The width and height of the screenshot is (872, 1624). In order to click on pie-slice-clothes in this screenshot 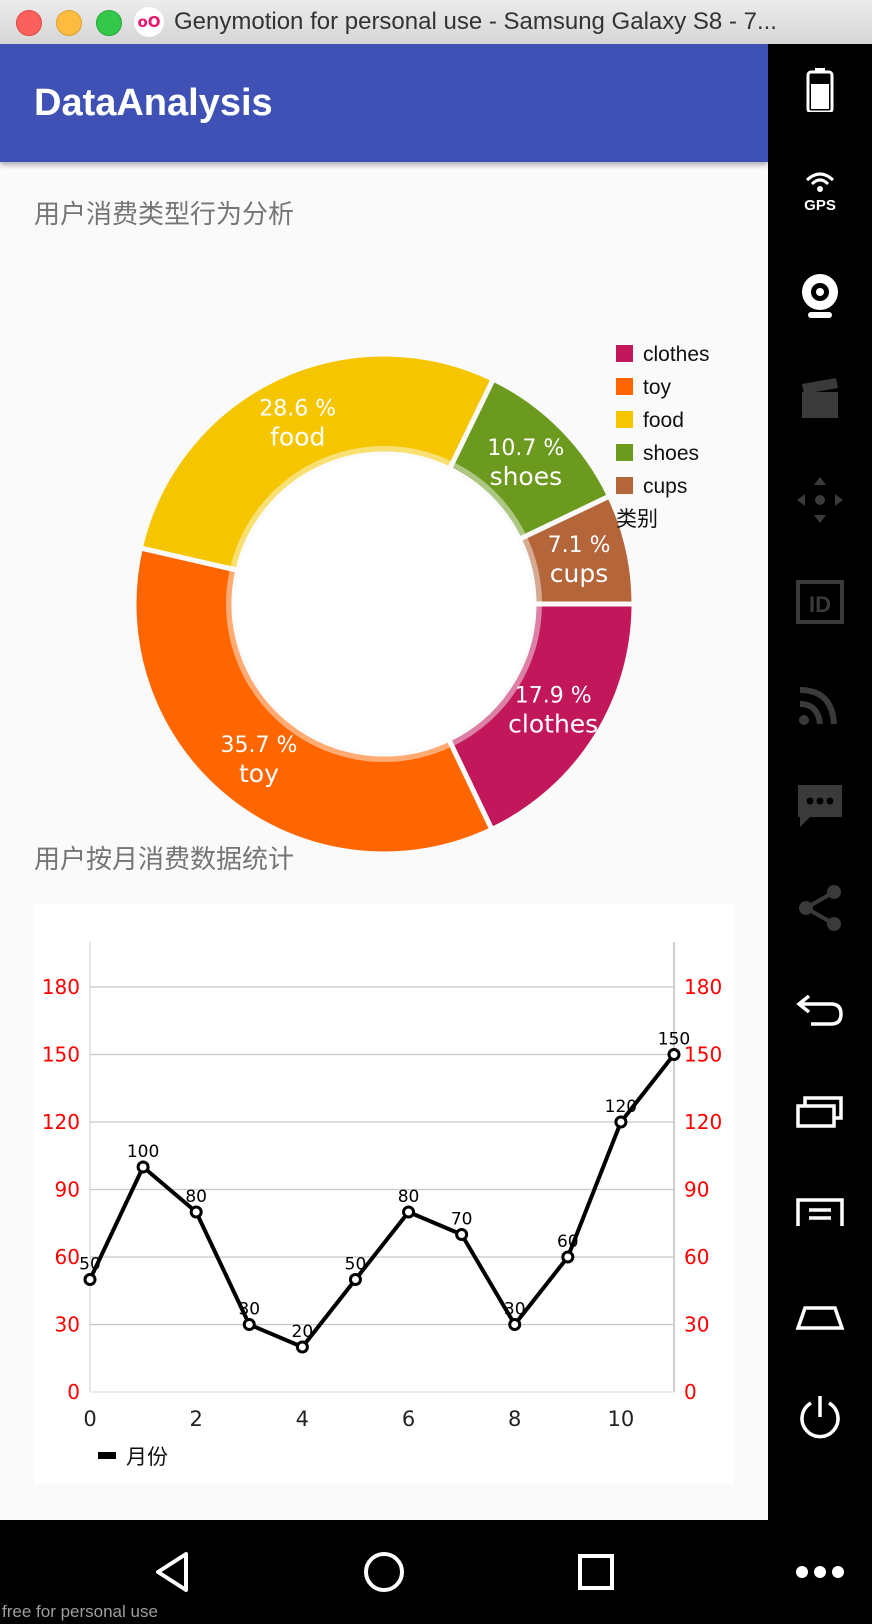, I will do `click(541, 717)`.